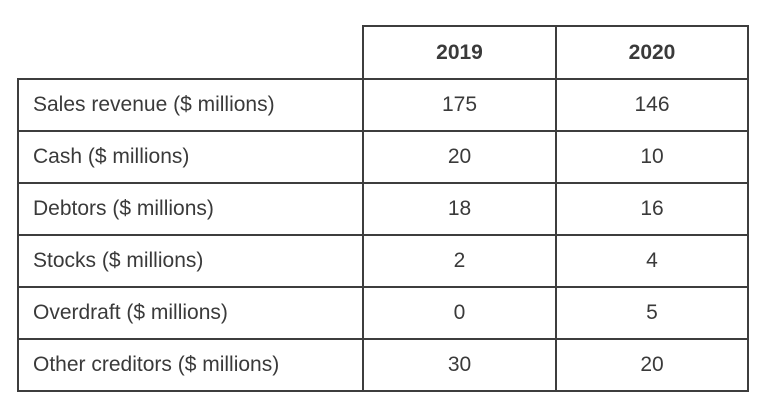 This screenshot has width=766, height=403. Describe the element at coordinates (652, 313) in the screenshot. I see `cell-value-2020: 5` at that location.